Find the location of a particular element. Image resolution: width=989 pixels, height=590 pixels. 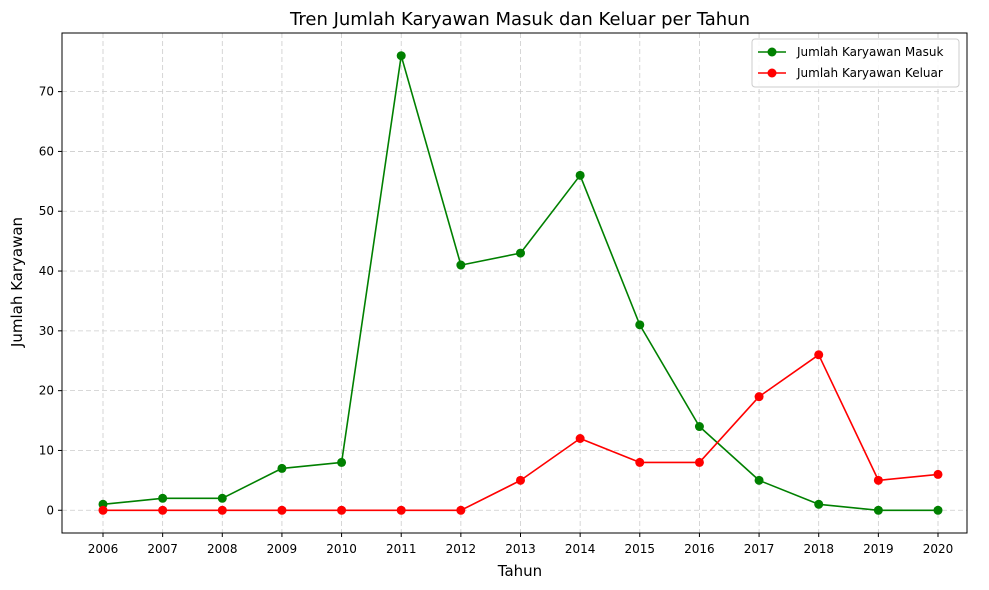

x-tick-label: 2012 is located at coordinates (461, 549).